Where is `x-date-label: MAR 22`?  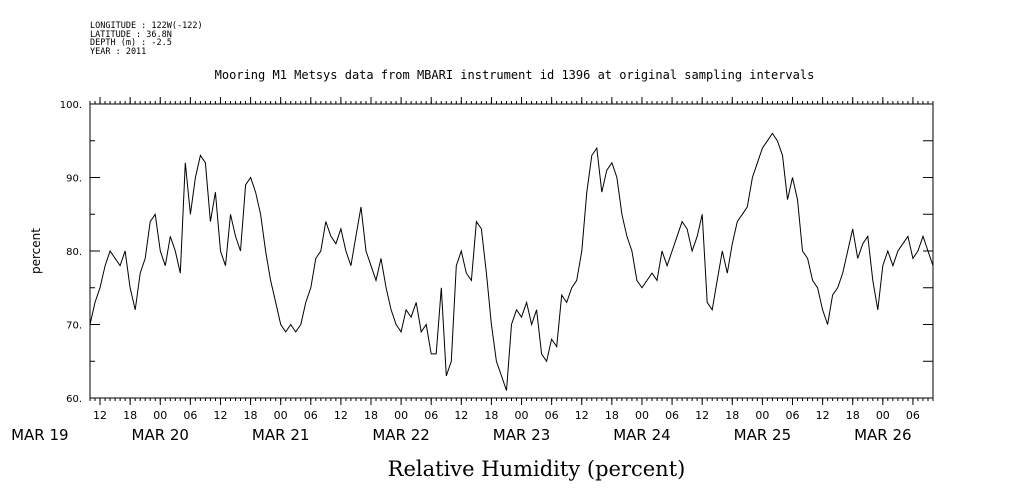 x-date-label: MAR 22 is located at coordinates (400, 435).